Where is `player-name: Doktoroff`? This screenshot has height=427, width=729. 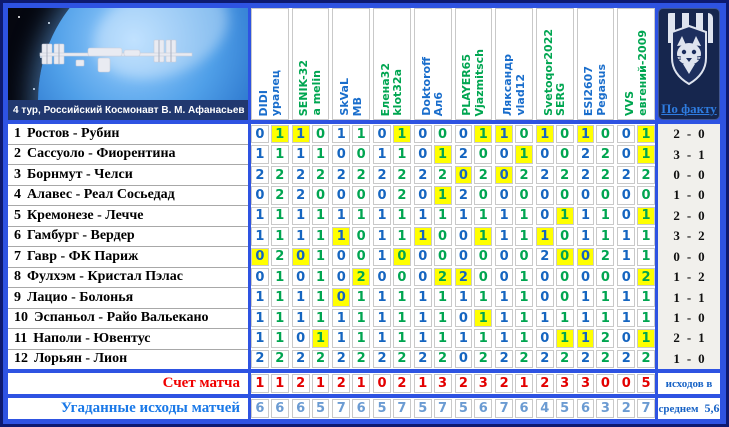 player-name: Doktoroff is located at coordinates (426, 86).